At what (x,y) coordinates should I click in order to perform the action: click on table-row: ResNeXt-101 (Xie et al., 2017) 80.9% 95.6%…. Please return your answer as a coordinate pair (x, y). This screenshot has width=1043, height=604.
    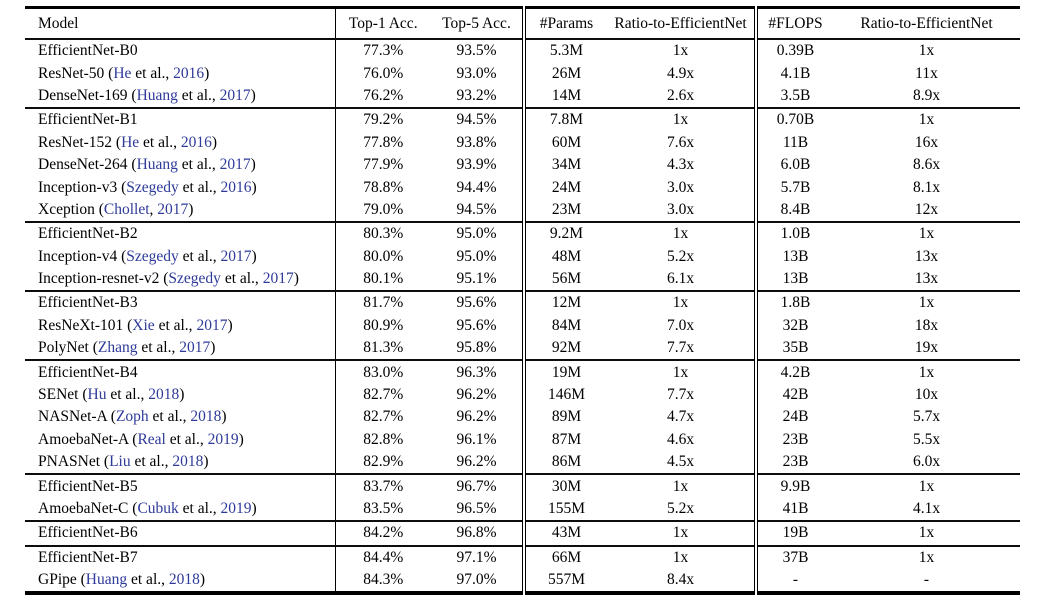
    Looking at the image, I should click on (522, 326).